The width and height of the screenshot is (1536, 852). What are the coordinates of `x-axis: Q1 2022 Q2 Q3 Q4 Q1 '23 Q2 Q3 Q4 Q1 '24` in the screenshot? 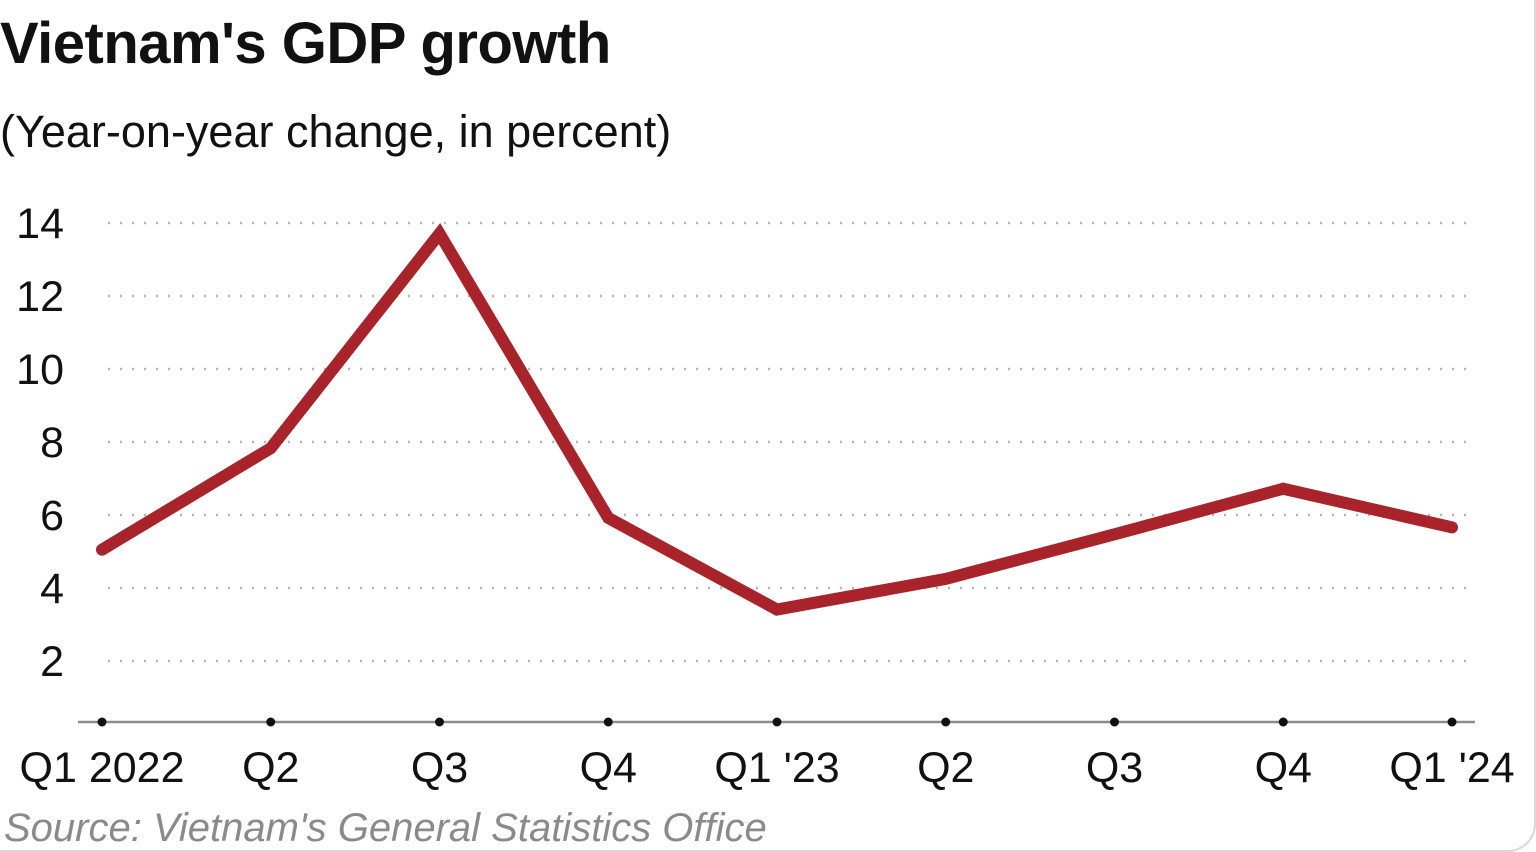 It's located at (767, 754).